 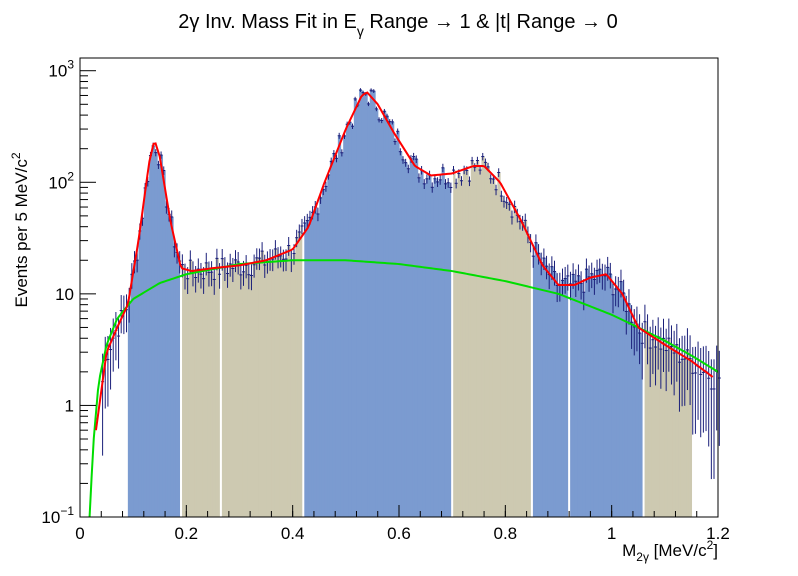 What do you see at coordinates (718, 533) in the screenshot?
I see `x-tick-label: 1.2` at bounding box center [718, 533].